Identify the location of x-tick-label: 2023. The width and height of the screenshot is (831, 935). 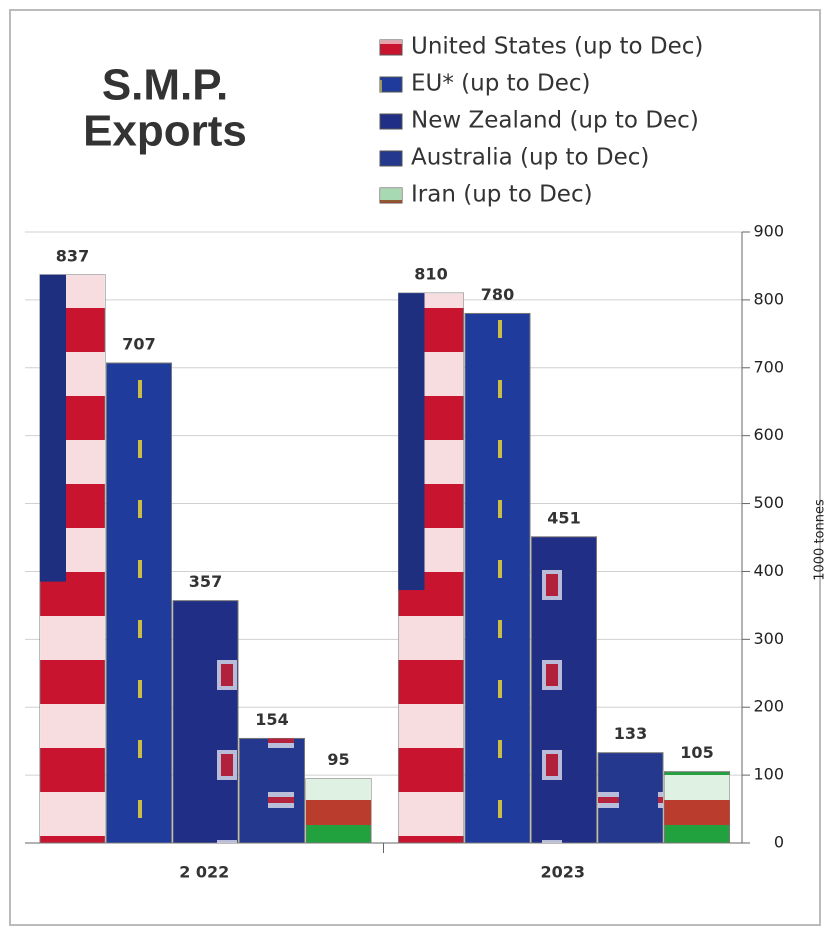
(562, 872).